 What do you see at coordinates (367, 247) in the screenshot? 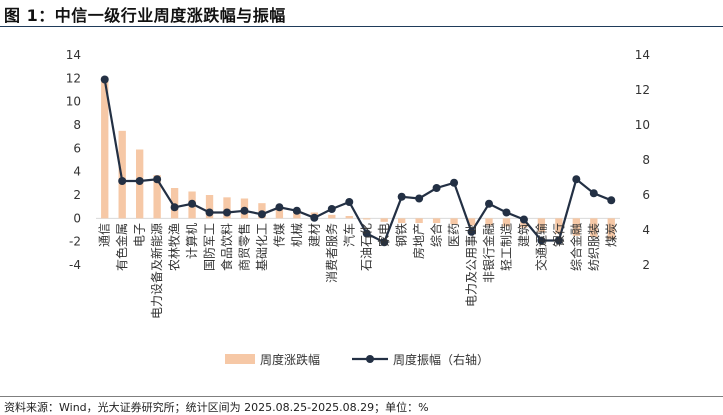
I see `category-label: 石油石化` at bounding box center [367, 247].